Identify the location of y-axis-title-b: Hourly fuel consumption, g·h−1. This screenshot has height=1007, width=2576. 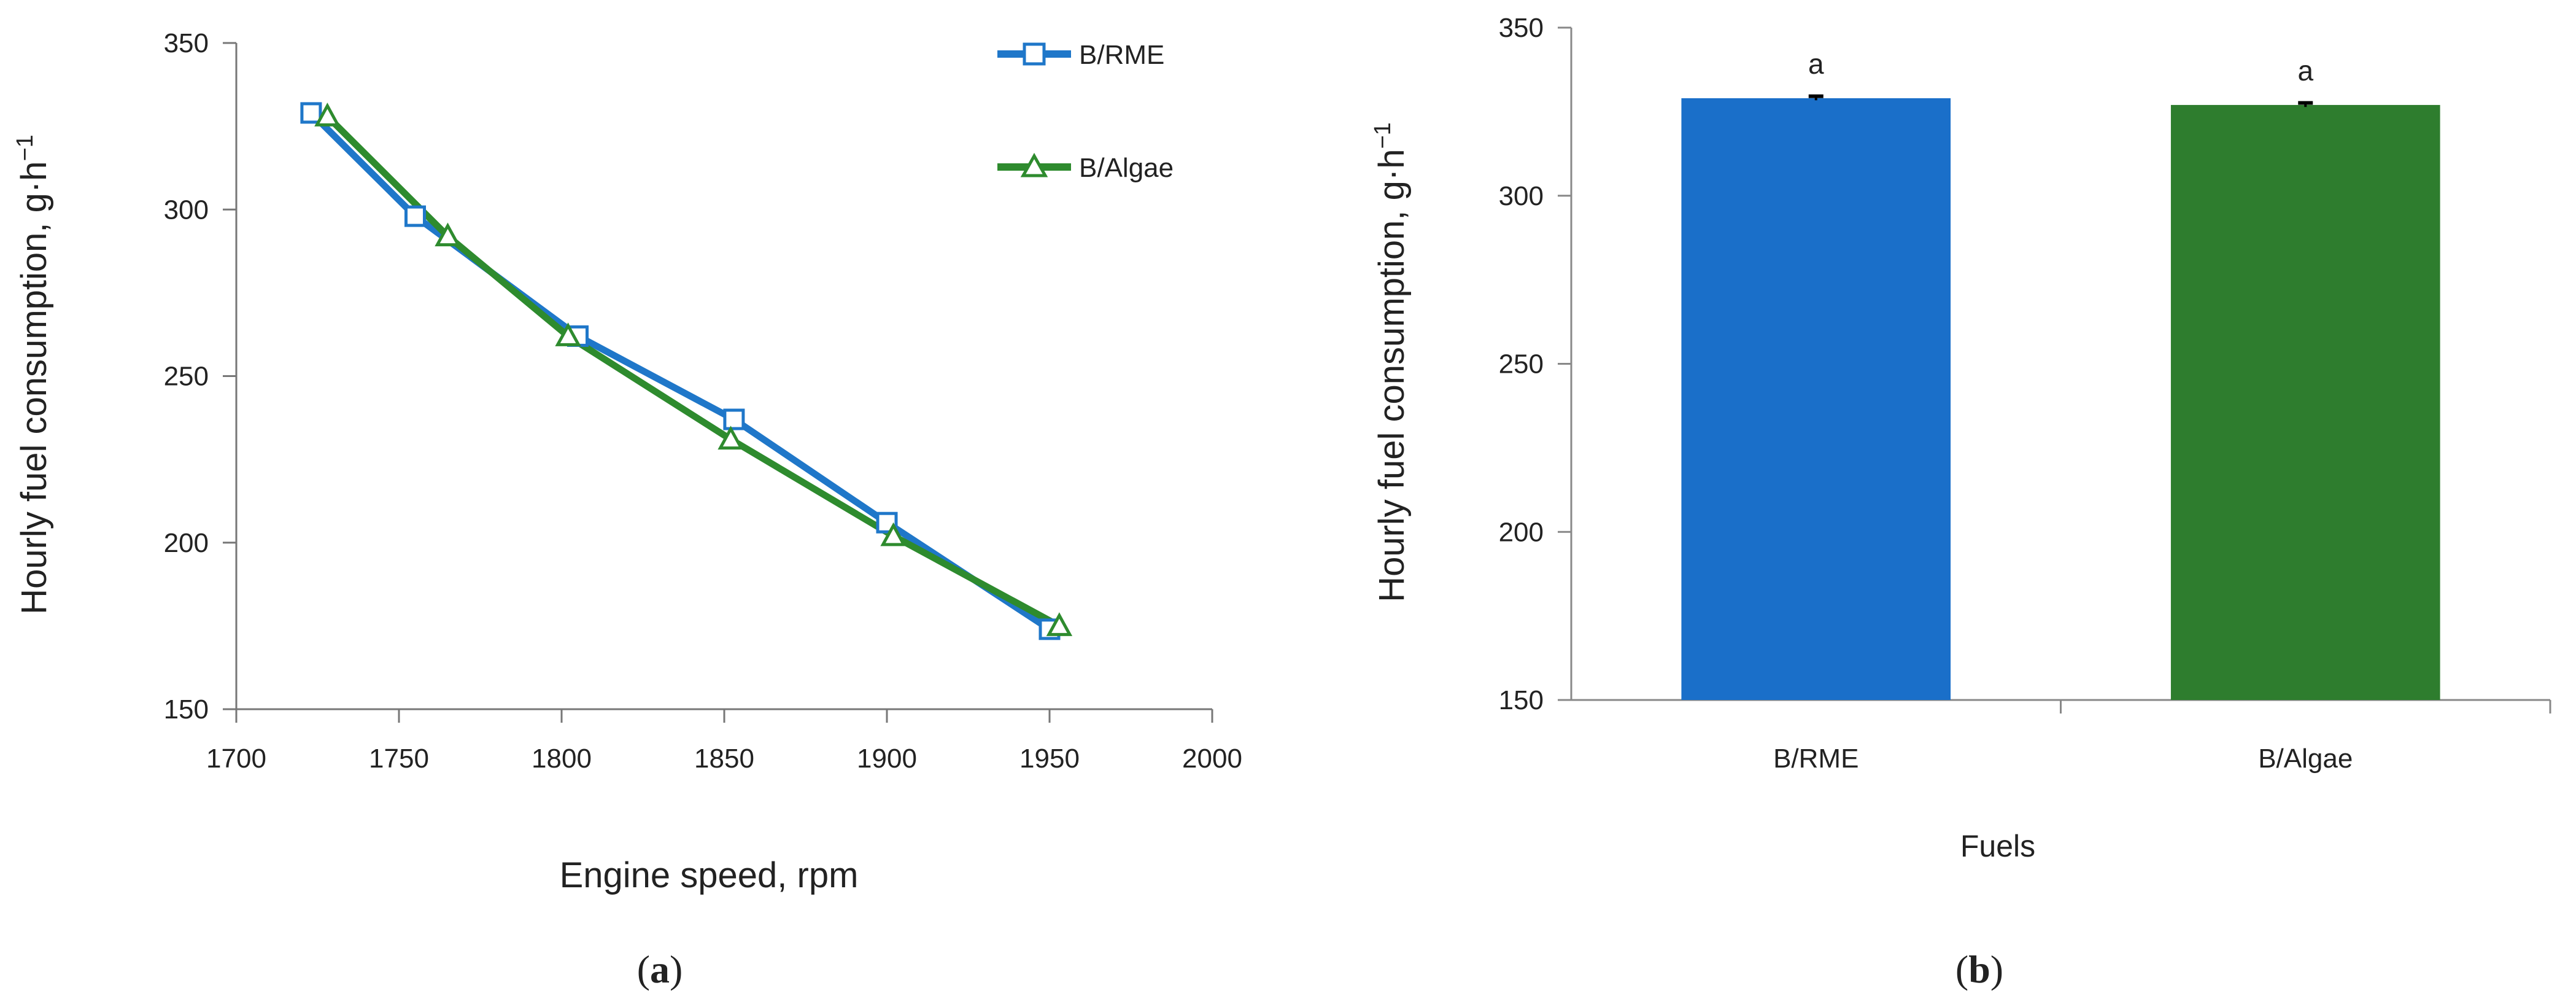
(1391, 362).